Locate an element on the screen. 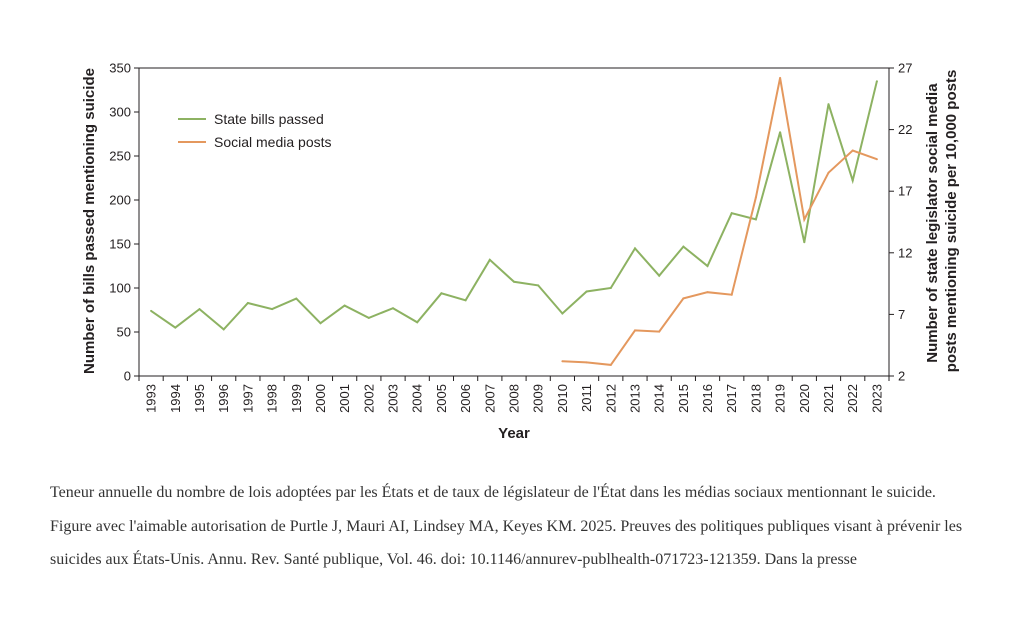 This screenshot has height=629, width=1024. x-tick-label: 1996 is located at coordinates (223, 398).